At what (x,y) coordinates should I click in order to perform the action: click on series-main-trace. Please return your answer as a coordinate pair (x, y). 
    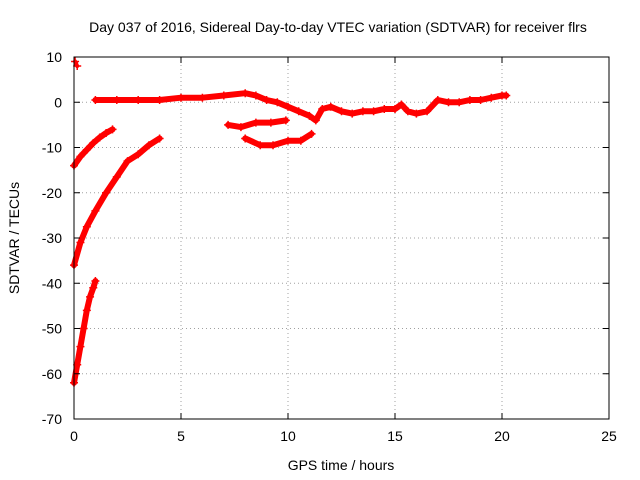
    Looking at the image, I should click on (301, 107).